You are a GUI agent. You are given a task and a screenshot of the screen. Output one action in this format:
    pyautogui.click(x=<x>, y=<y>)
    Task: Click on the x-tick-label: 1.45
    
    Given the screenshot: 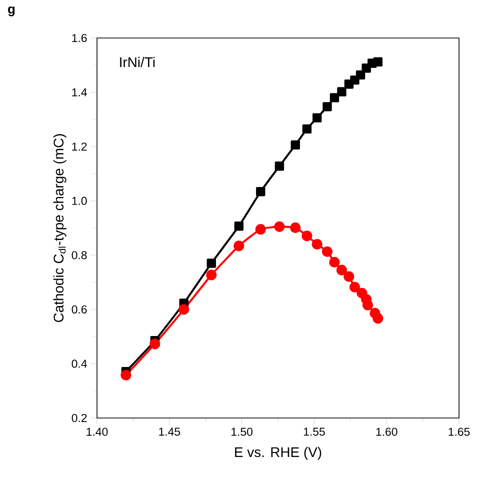 What is the action you would take?
    pyautogui.click(x=169, y=432)
    